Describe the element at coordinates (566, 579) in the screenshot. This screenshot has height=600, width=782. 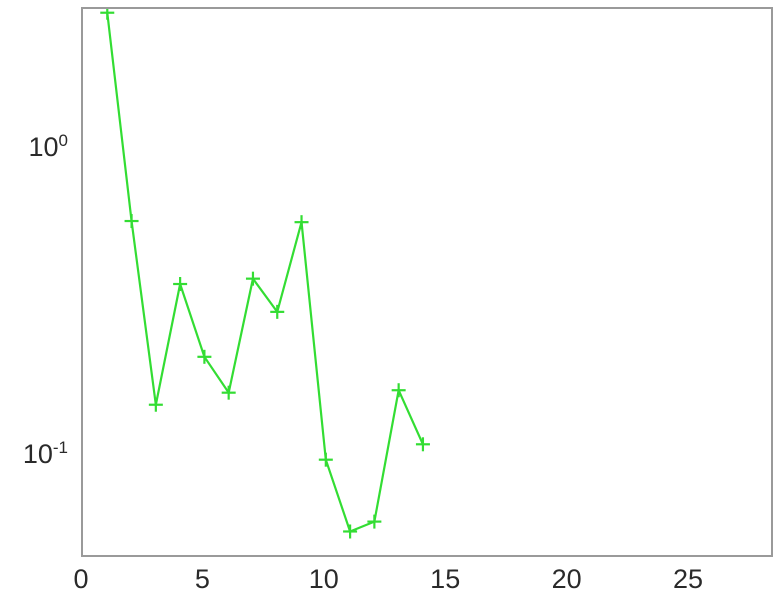
I see `x-axis-tick-label: 20` at that location.